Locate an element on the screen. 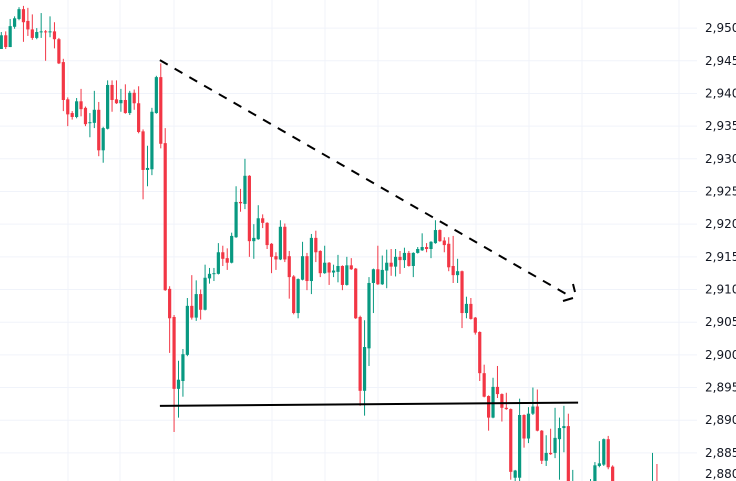 This screenshot has width=736, height=481. y-tick-label: 2,925 is located at coordinates (720, 191).